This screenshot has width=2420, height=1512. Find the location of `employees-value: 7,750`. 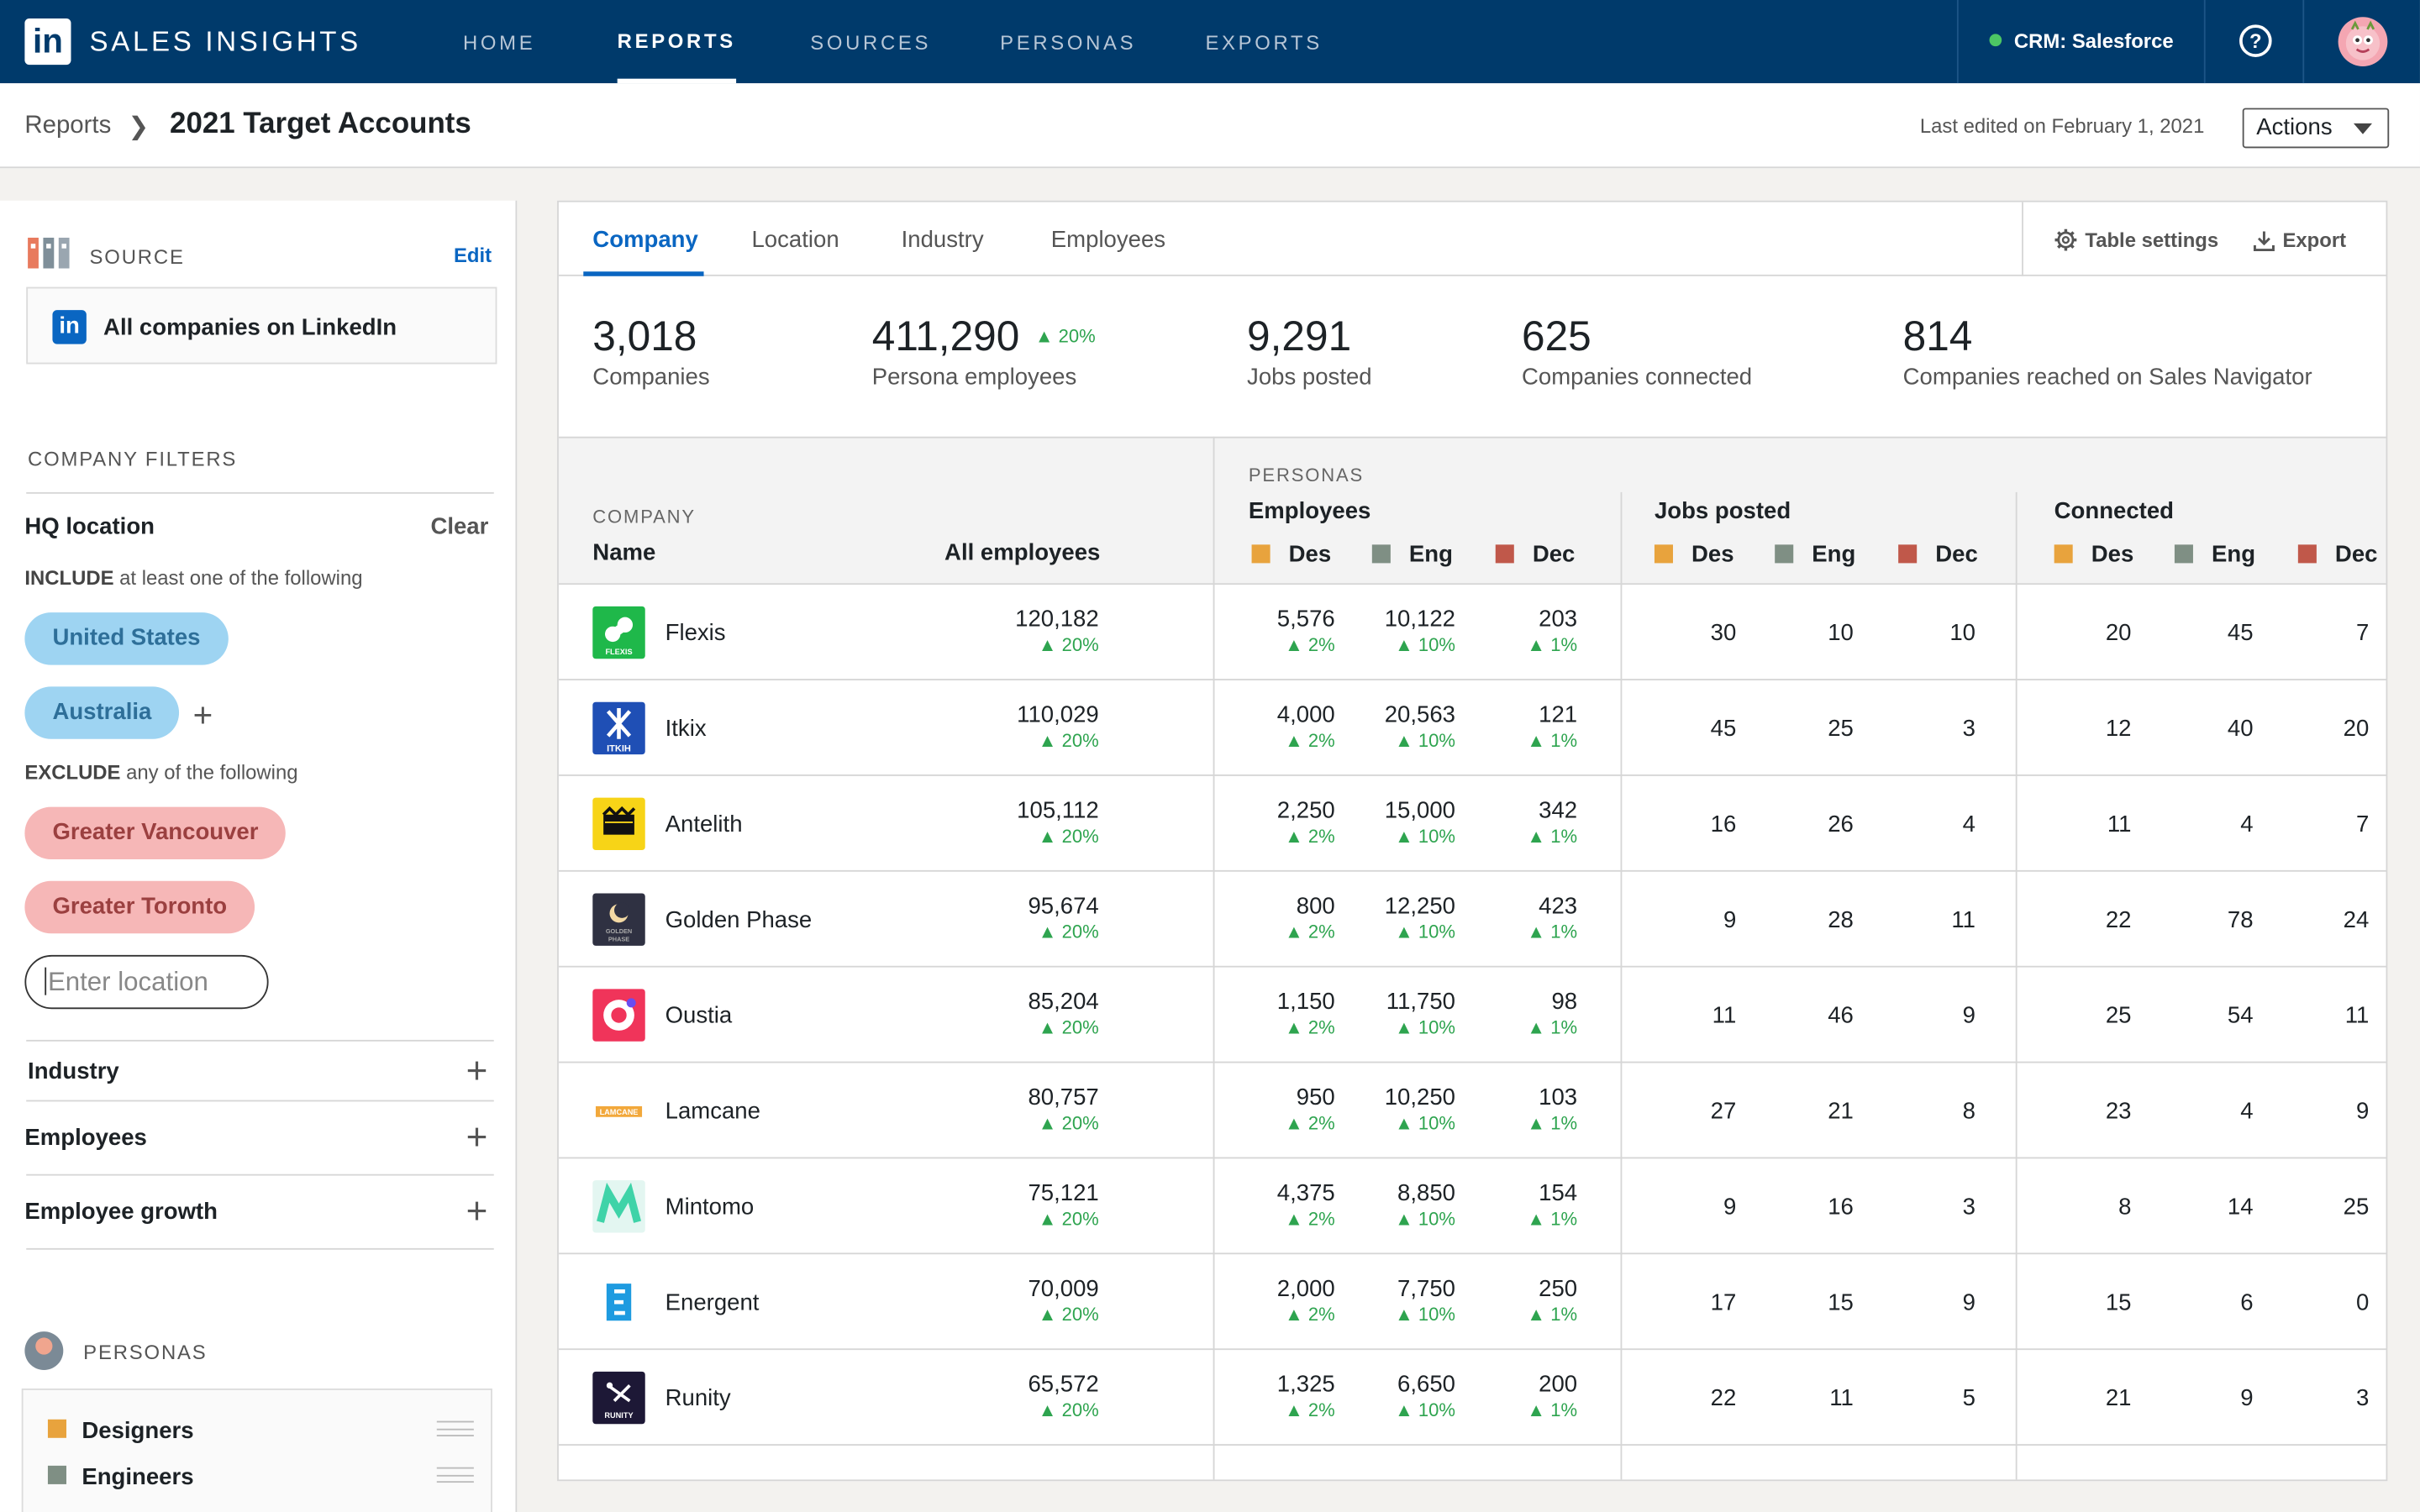

employees-value: 7,750 is located at coordinates (1426, 1289).